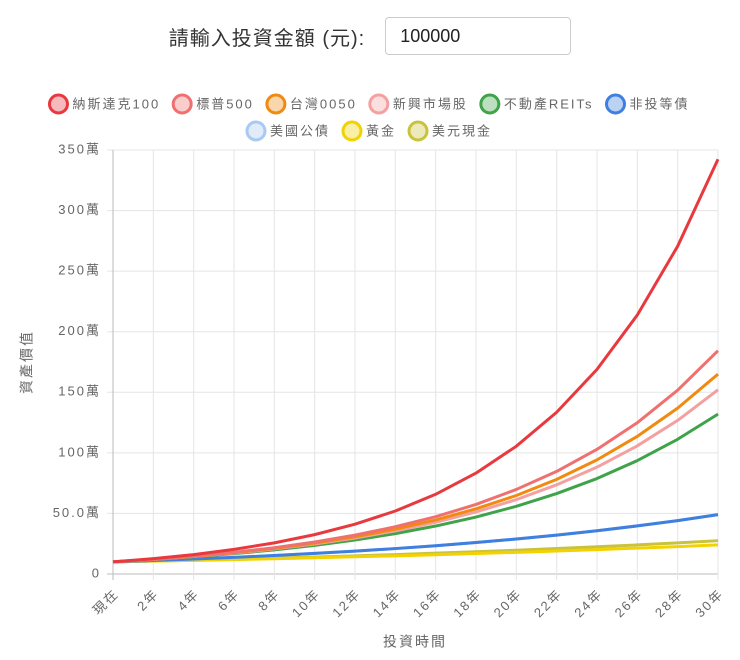  I want to click on y-tick-label: 300萬, so click(79, 209).